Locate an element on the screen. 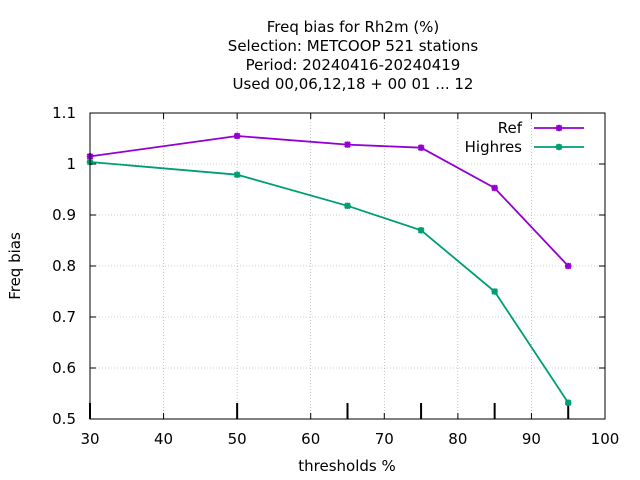 This screenshot has width=640, height=480. x-tick-label: 40 is located at coordinates (163, 439).